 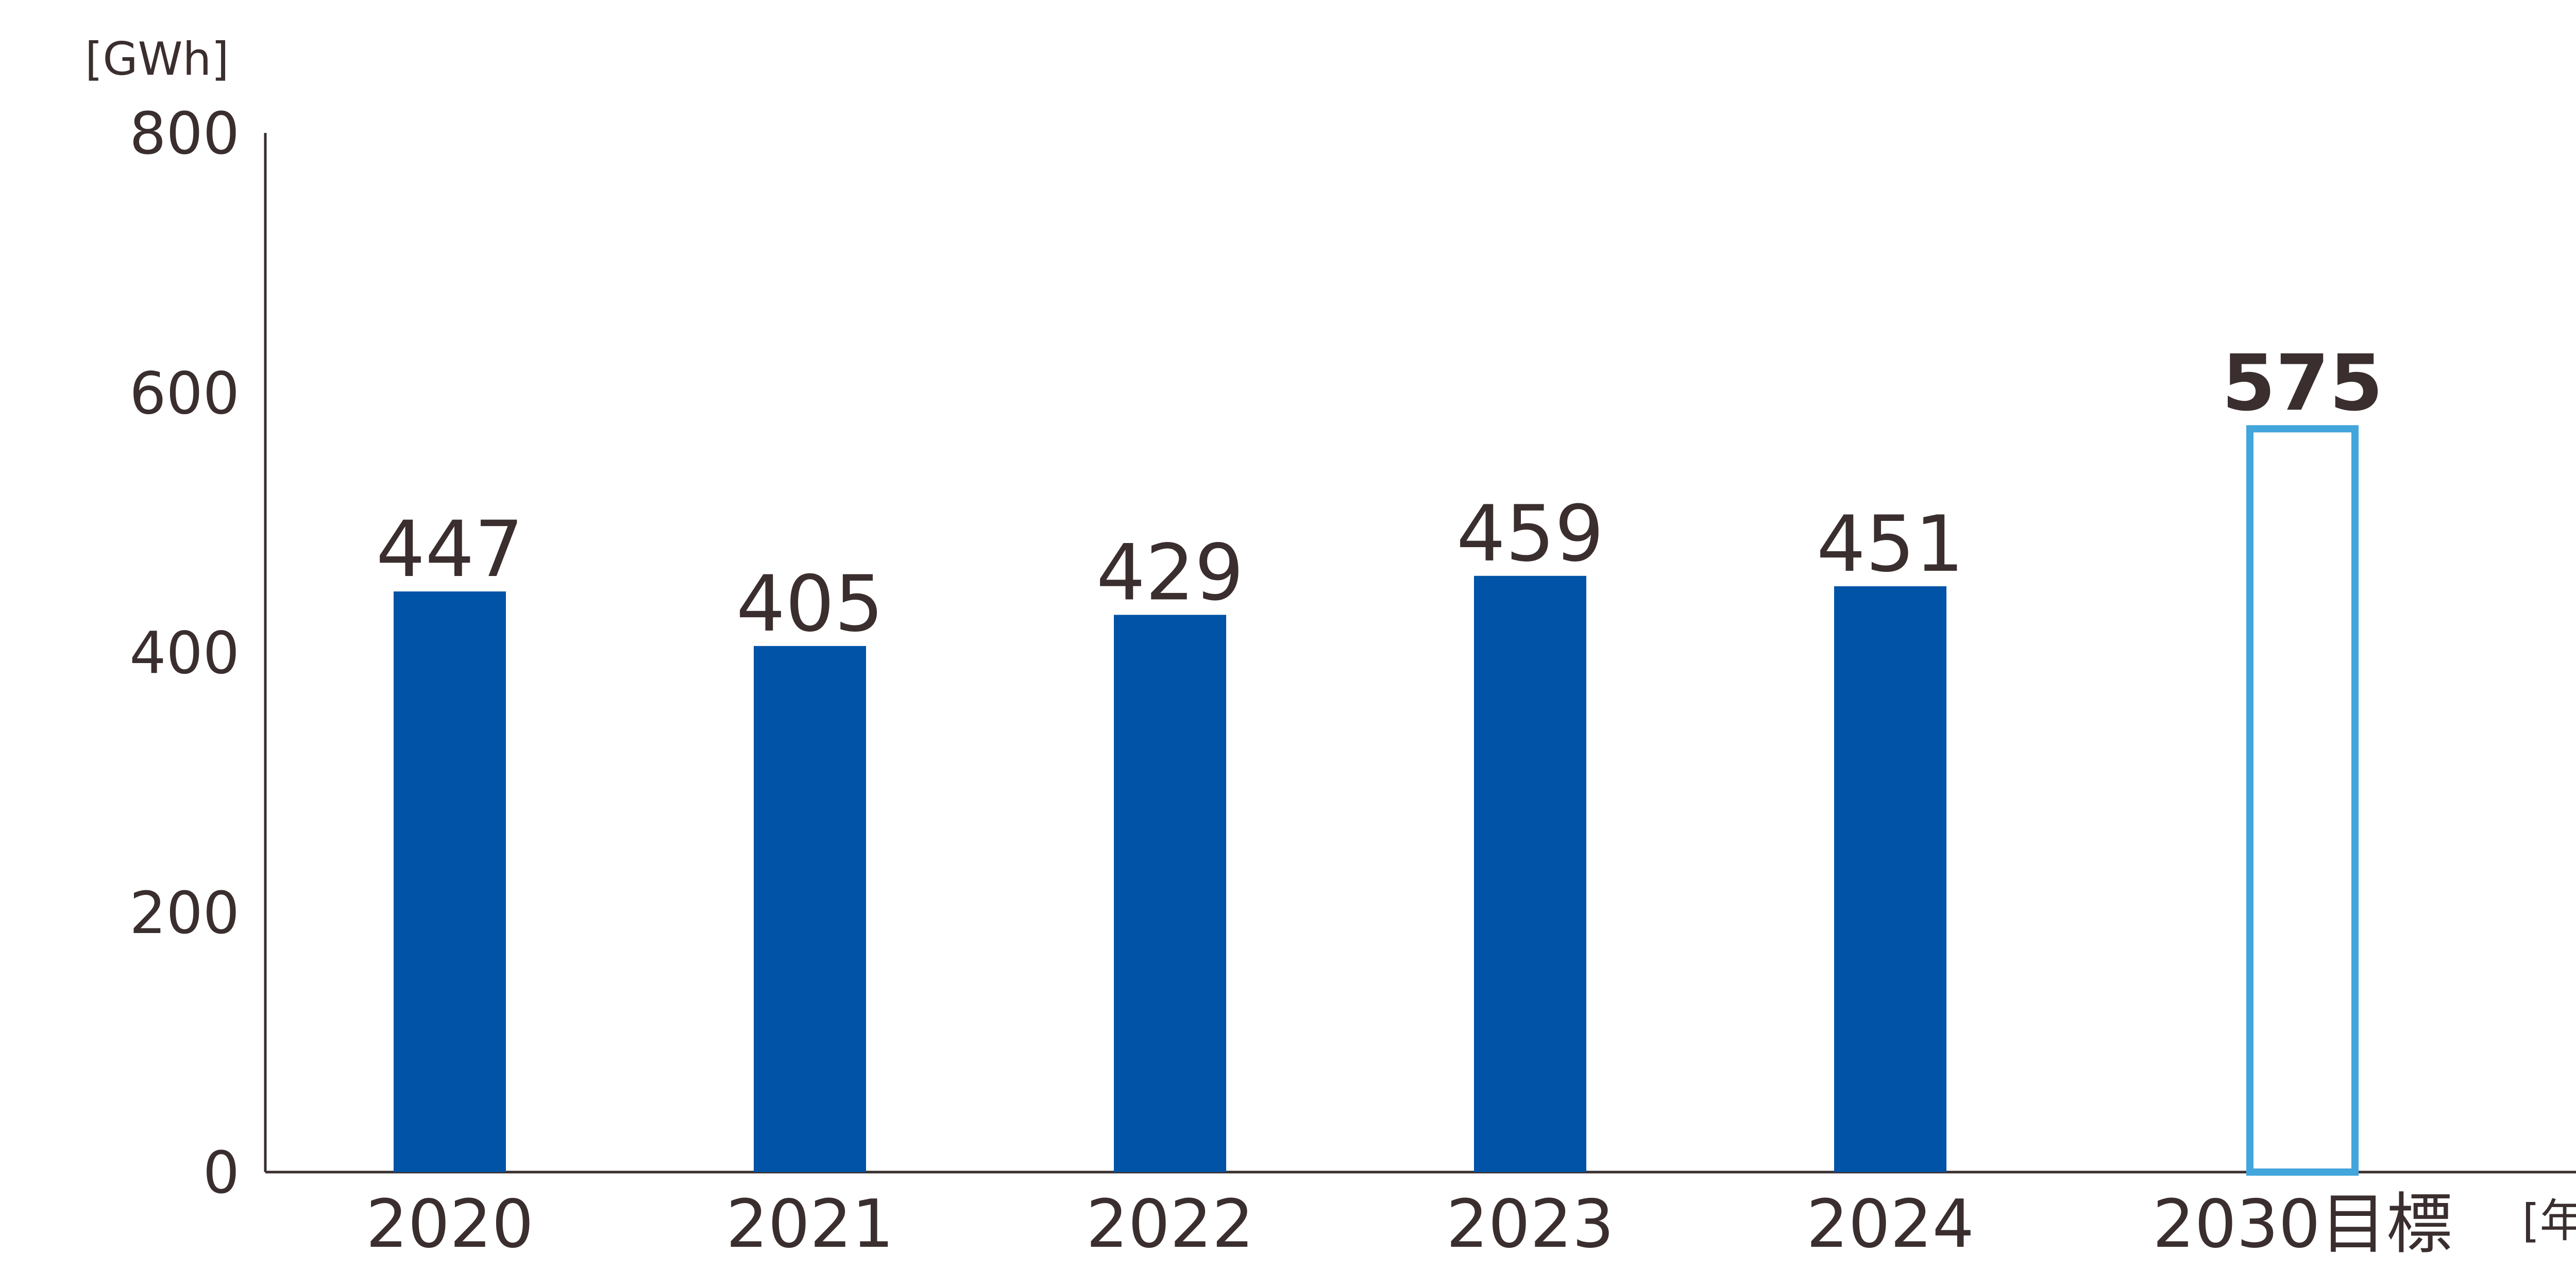 What do you see at coordinates (221, 1173) in the screenshot?
I see `y-tick-label: 0` at bounding box center [221, 1173].